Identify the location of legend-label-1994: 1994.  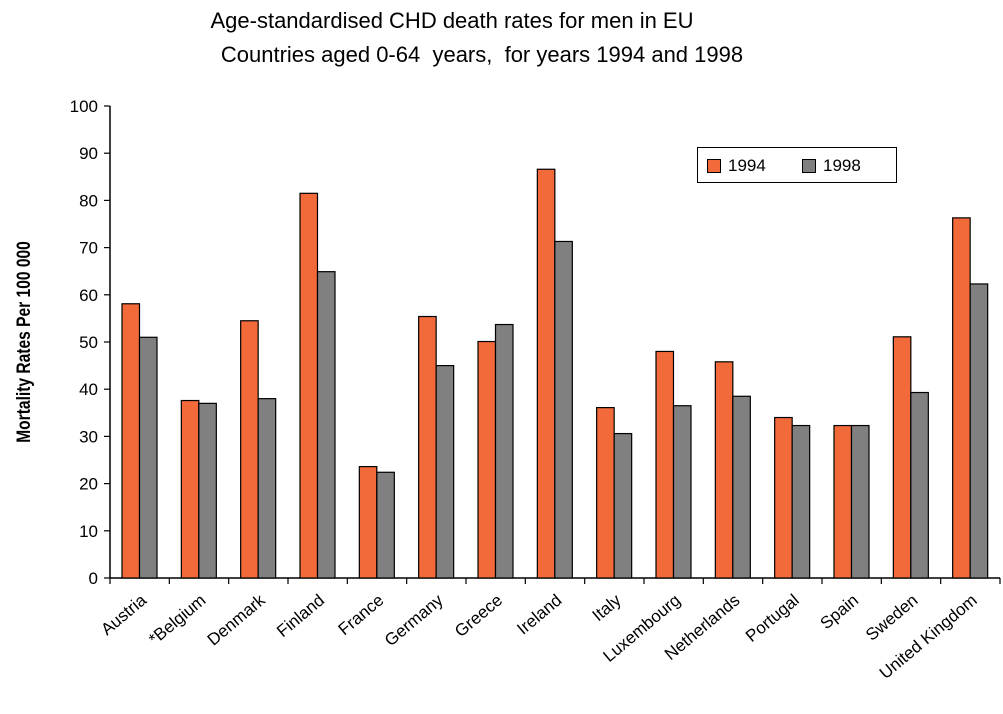
(747, 165).